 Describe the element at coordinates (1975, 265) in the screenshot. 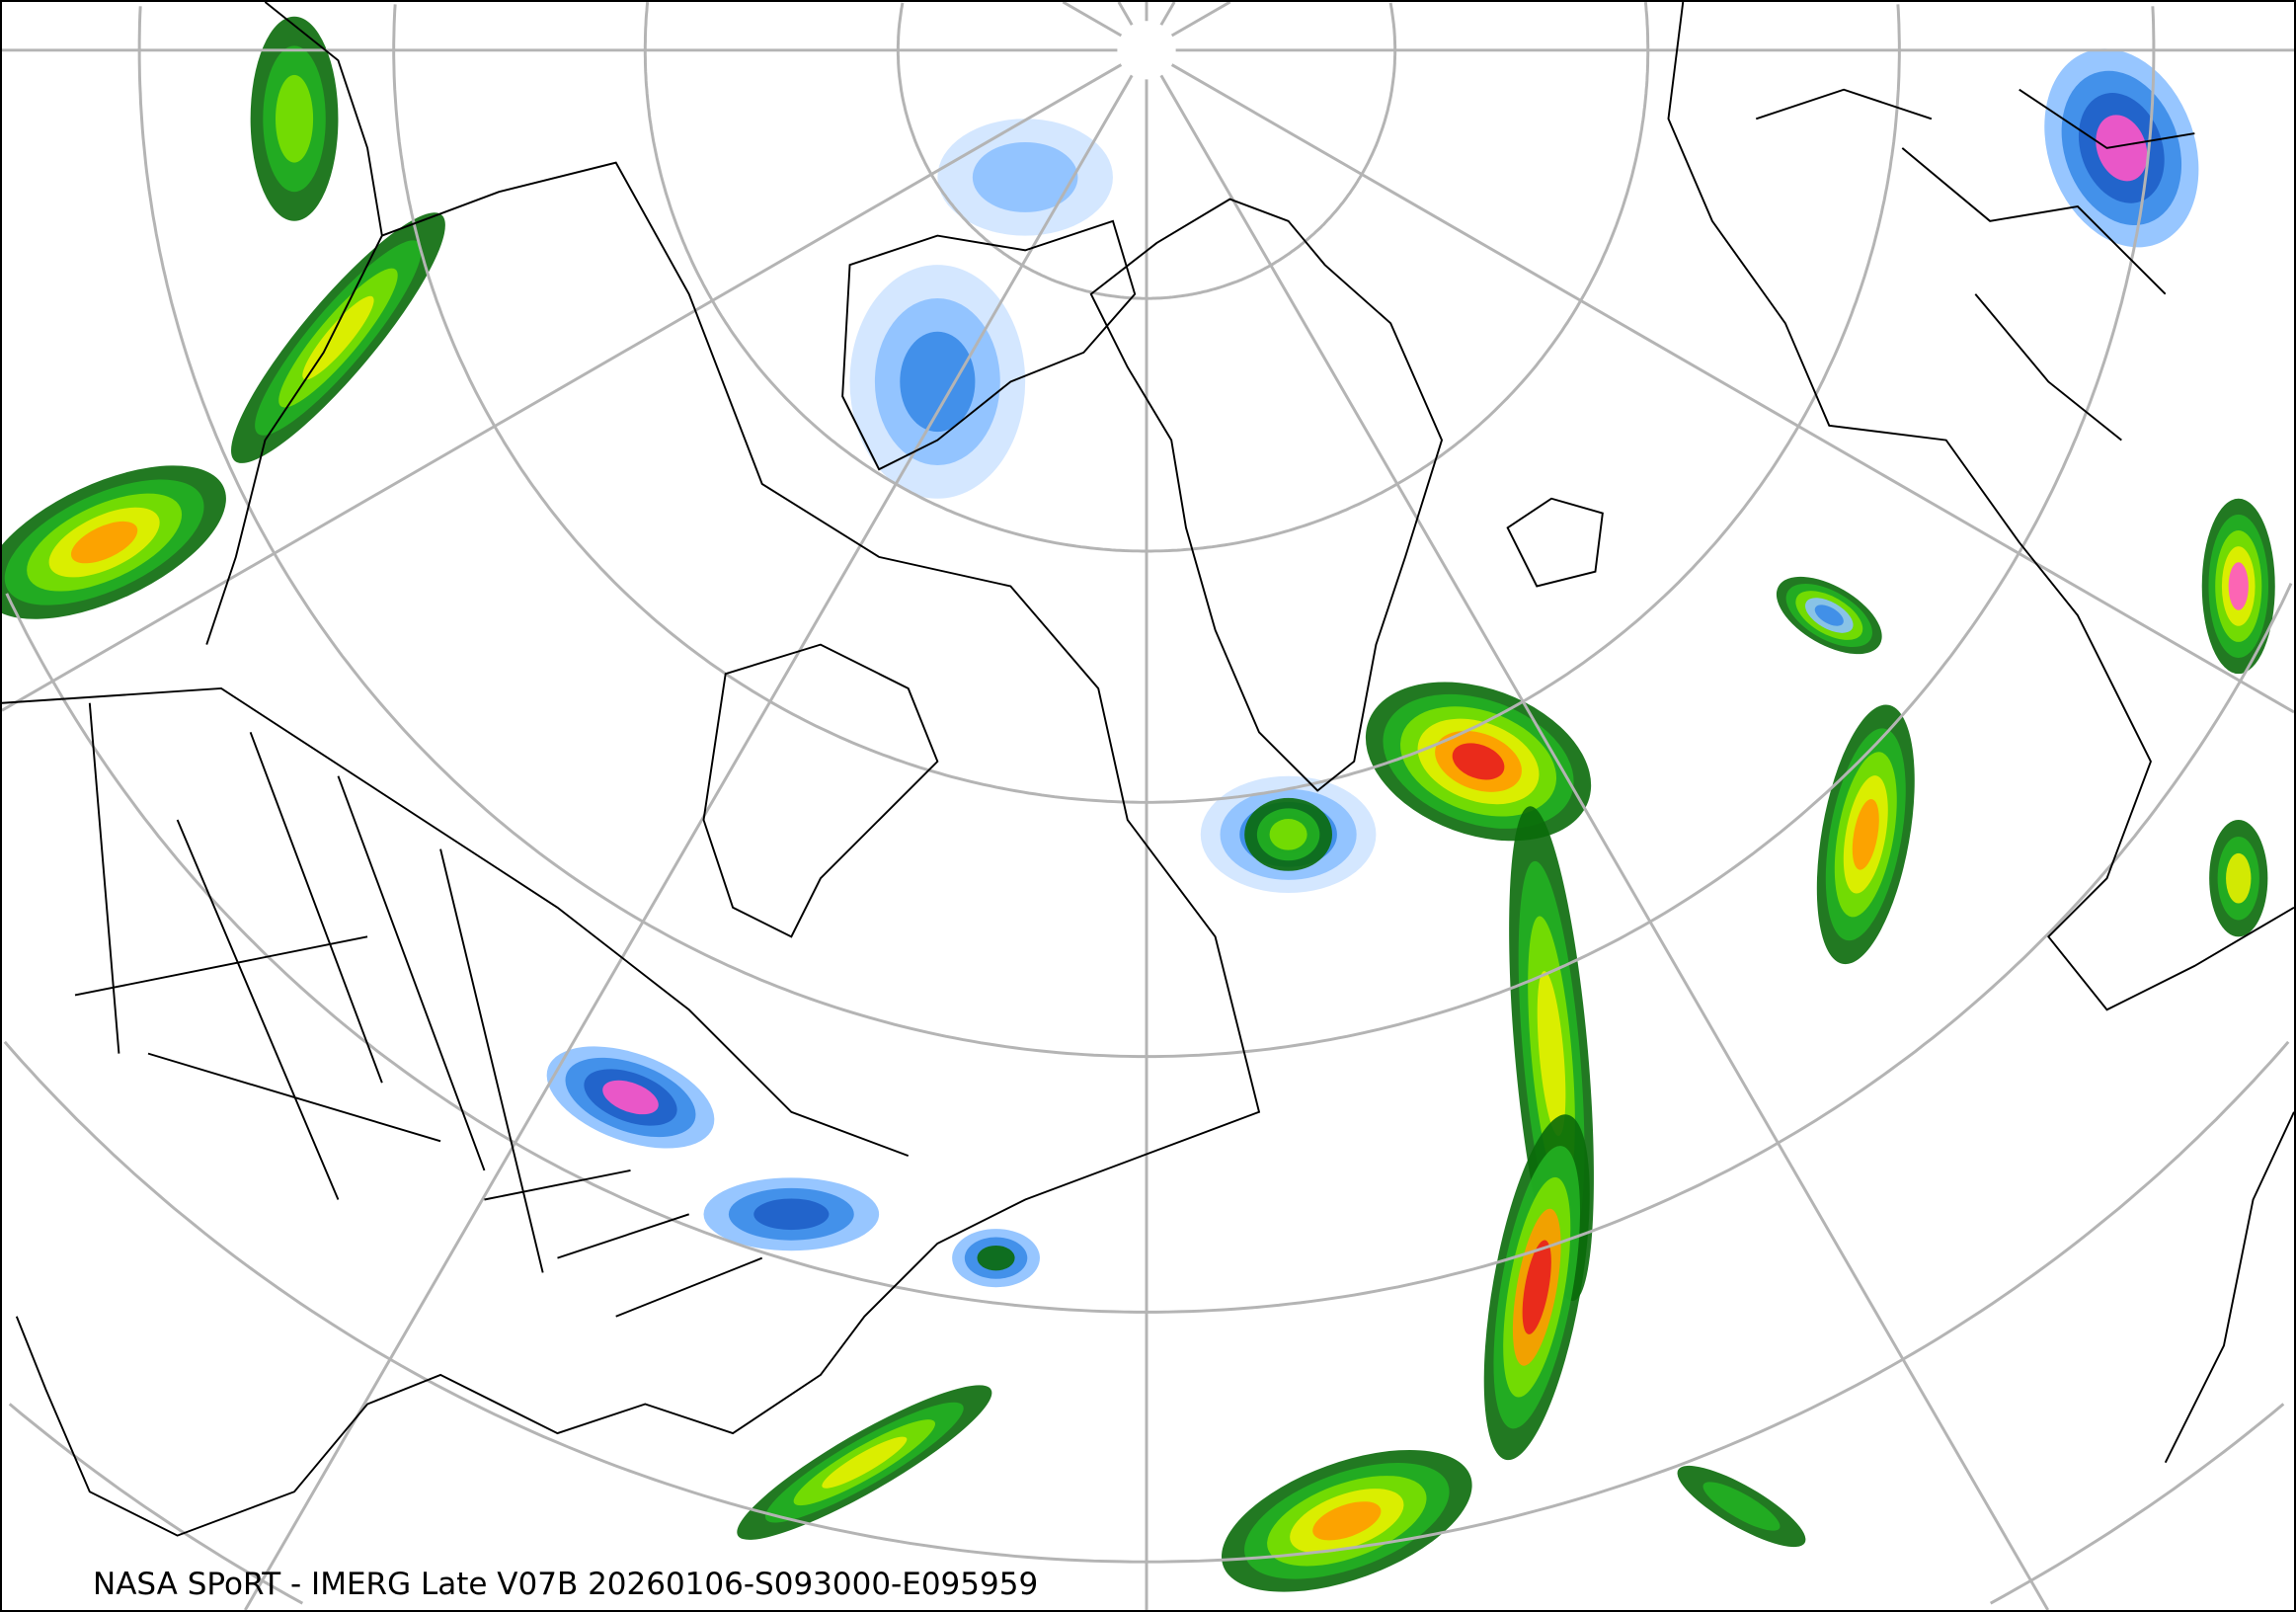

I see `europe-borders` at that location.